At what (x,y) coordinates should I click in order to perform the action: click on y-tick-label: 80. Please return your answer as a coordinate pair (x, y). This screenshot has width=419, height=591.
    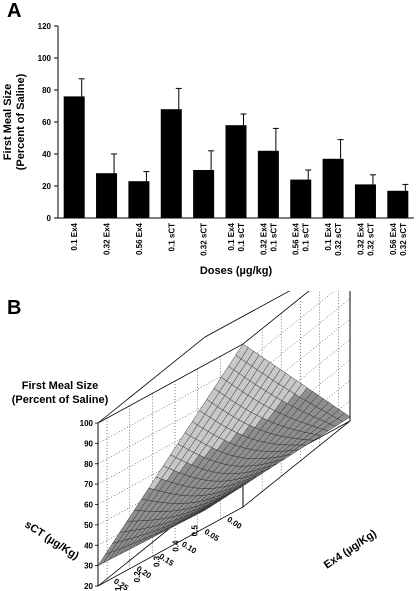
    Looking at the image, I should click on (46, 90).